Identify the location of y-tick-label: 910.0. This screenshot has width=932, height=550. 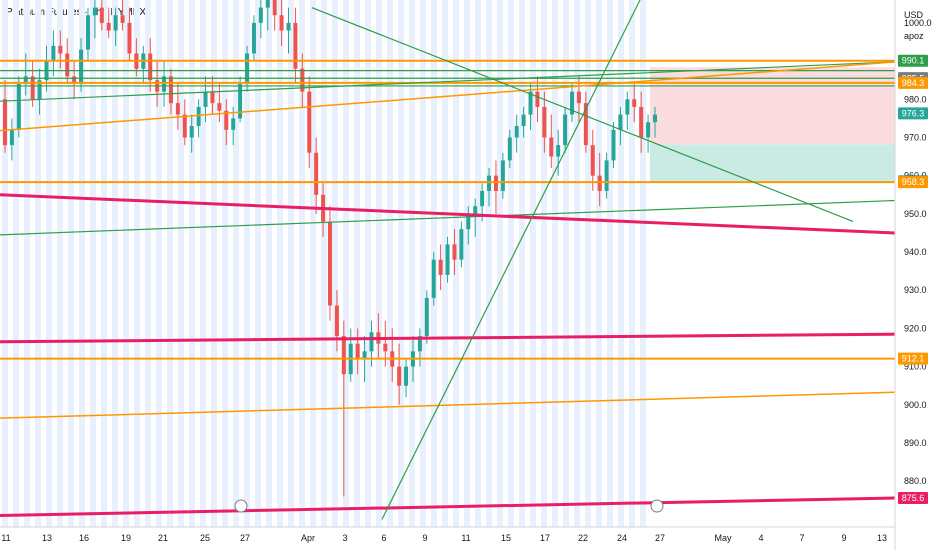
(915, 367).